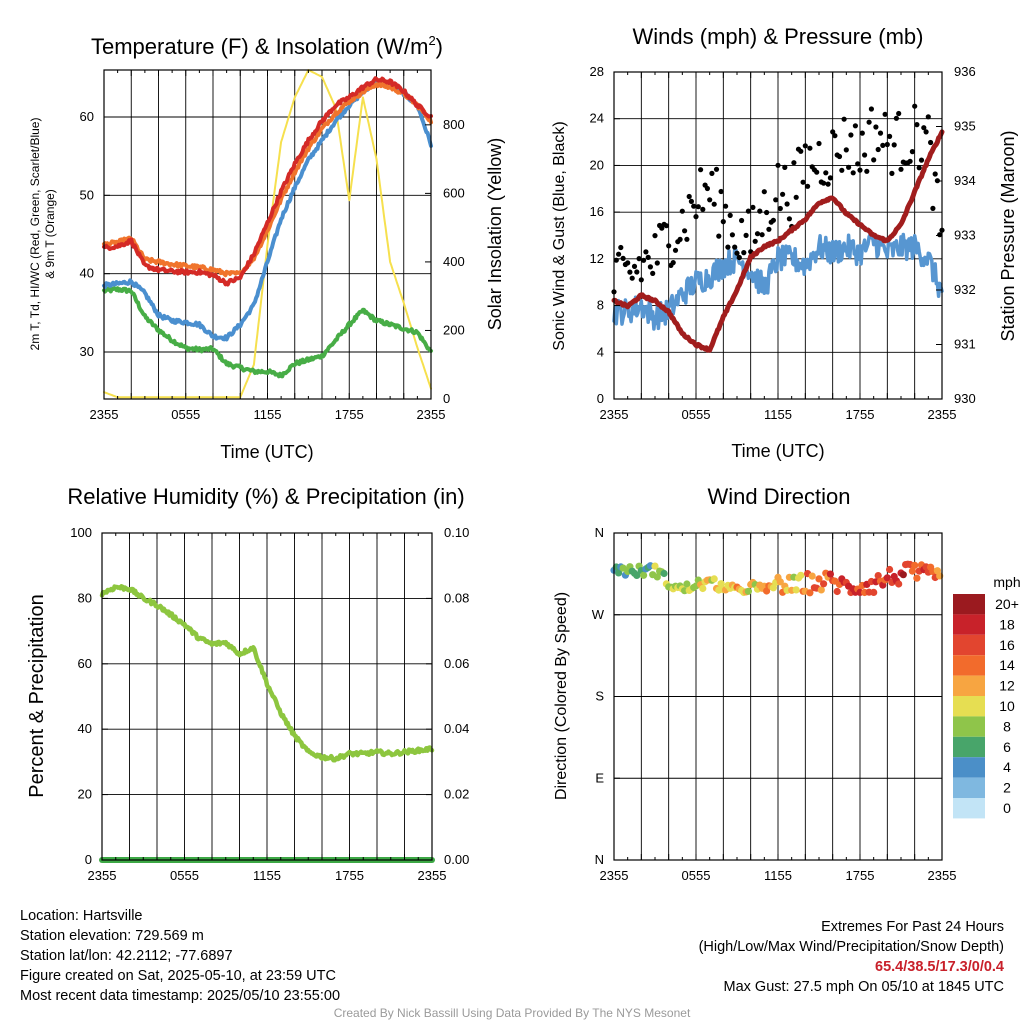  I want to click on max-gust: Max Gust: 27.5 mph On 05/10 at 1845 UTC, so click(863, 987).